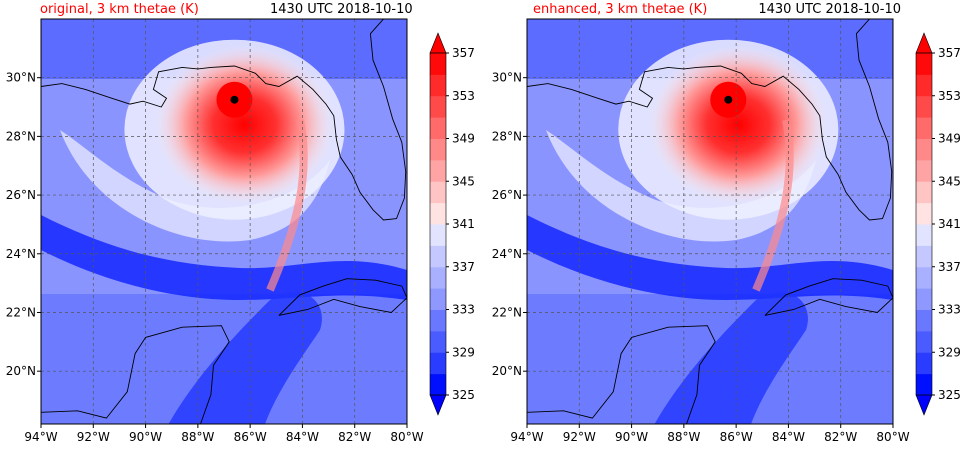 Image resolution: width=972 pixels, height=453 pixels. What do you see at coordinates (579, 437) in the screenshot?
I see `x-tick-label: 92°W` at bounding box center [579, 437].